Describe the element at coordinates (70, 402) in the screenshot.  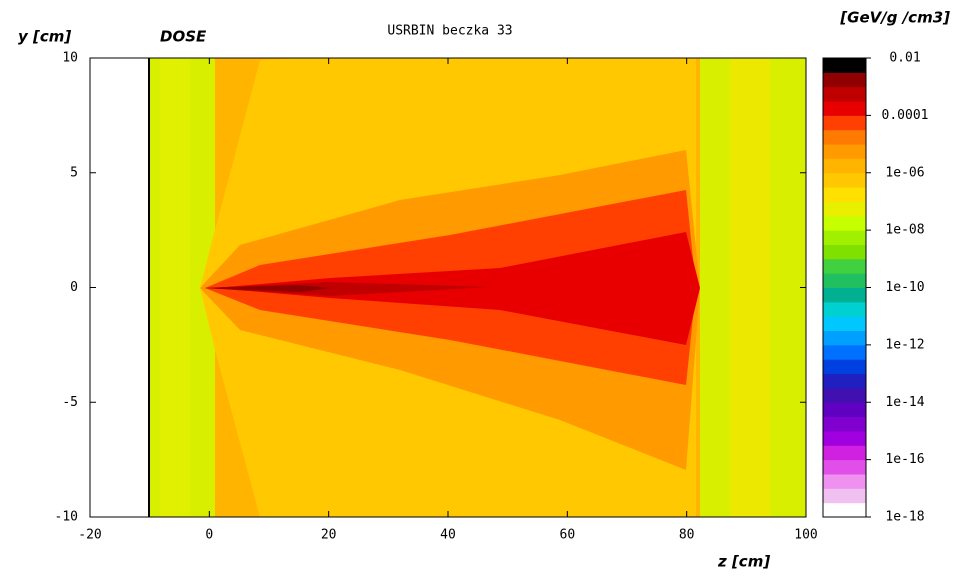
I see `y-tick-label: -5` at that location.